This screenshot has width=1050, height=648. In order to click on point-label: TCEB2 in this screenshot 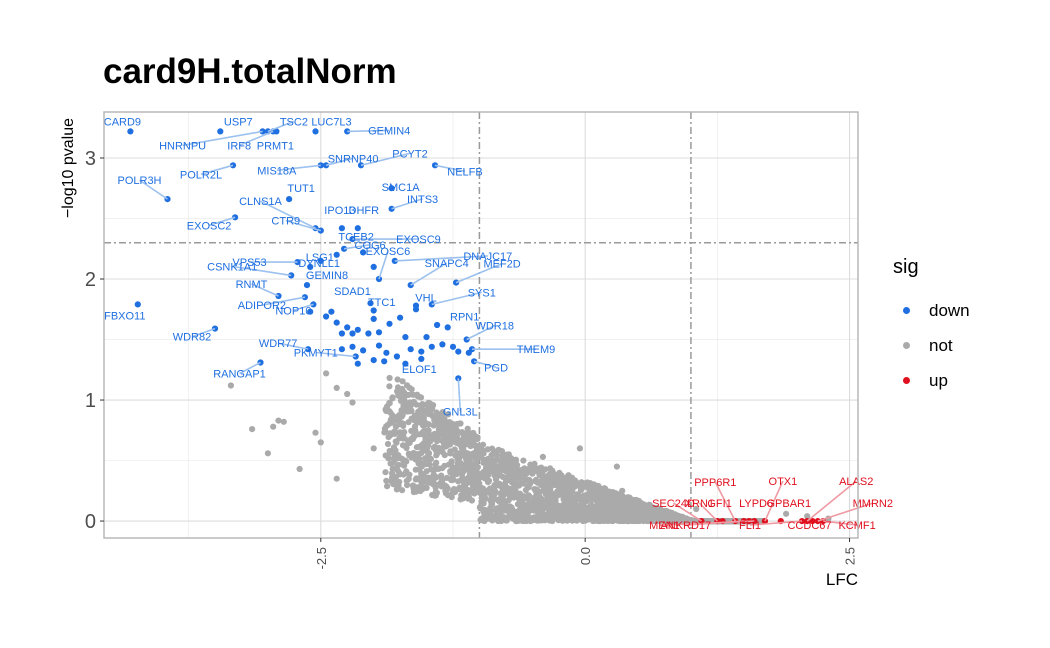, I will do `click(355, 237)`.